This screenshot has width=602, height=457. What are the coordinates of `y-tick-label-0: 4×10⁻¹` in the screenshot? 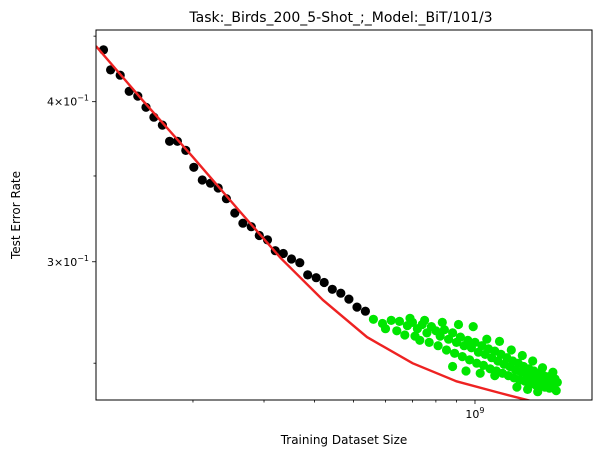 It's located at (68, 101).